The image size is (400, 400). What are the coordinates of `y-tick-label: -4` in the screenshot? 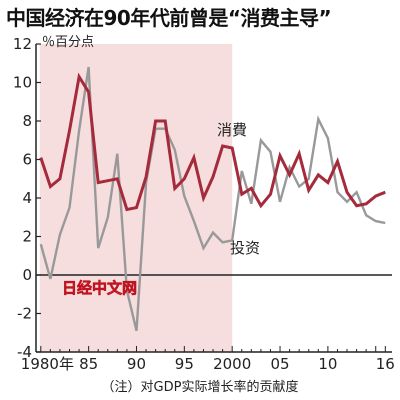 It's located at (24, 352).